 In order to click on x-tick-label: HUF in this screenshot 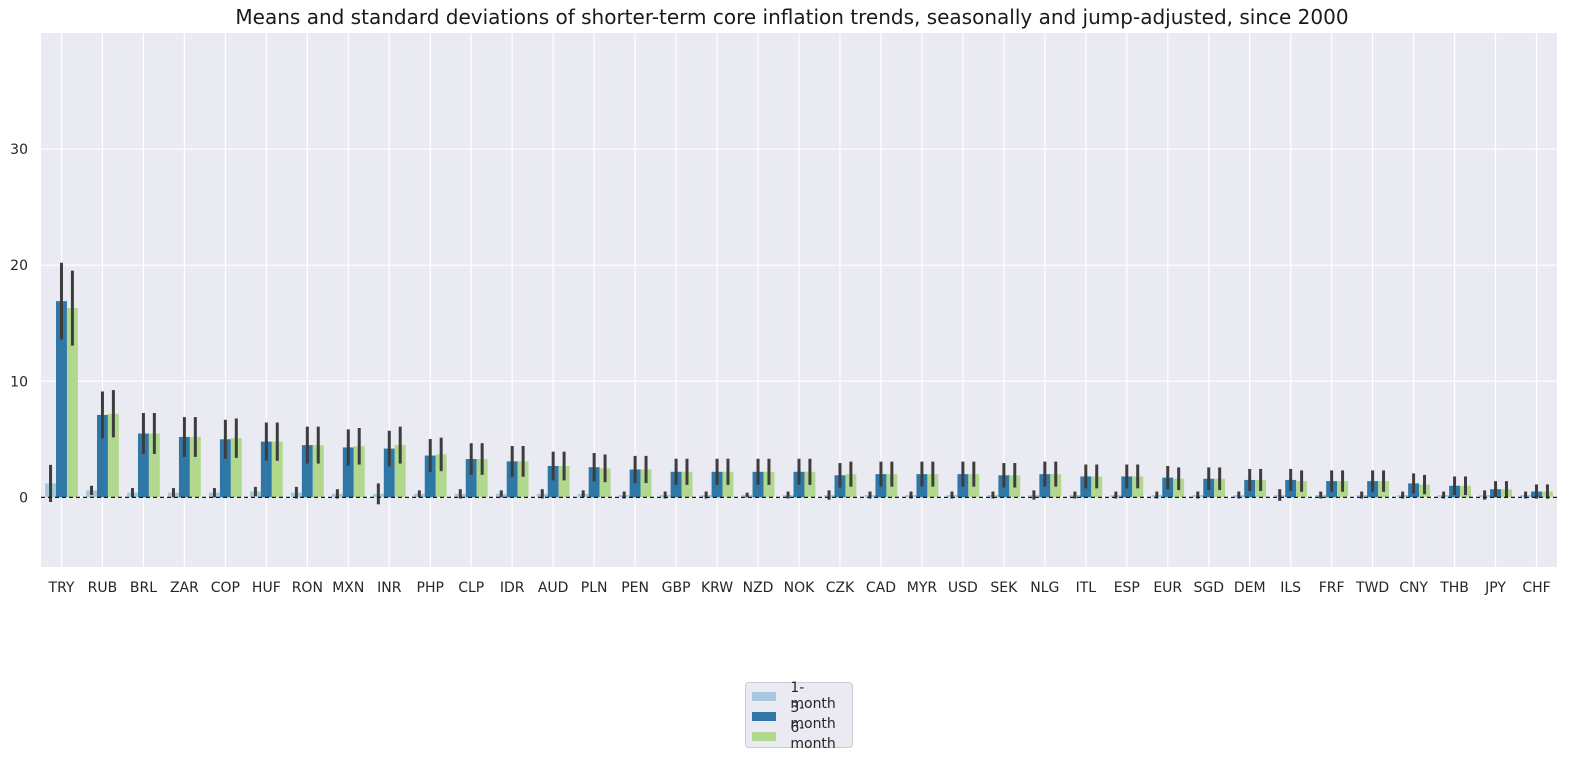, I will do `click(266, 588)`.